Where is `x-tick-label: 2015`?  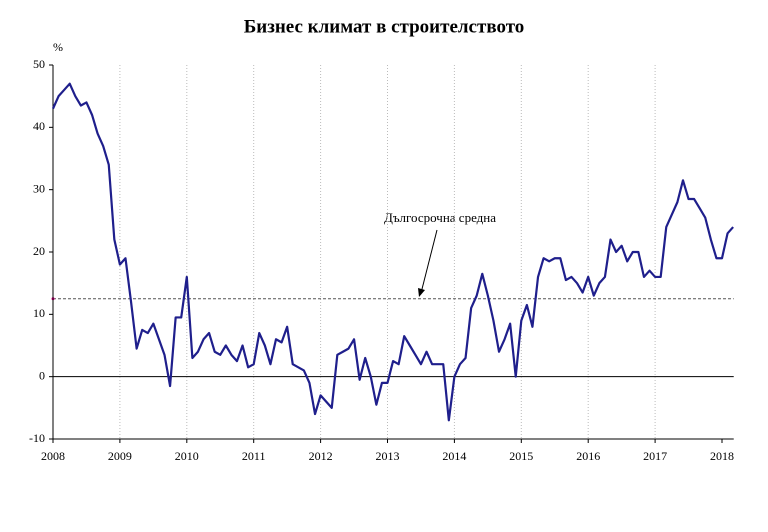 x-tick-label: 2015 is located at coordinates (521, 456).